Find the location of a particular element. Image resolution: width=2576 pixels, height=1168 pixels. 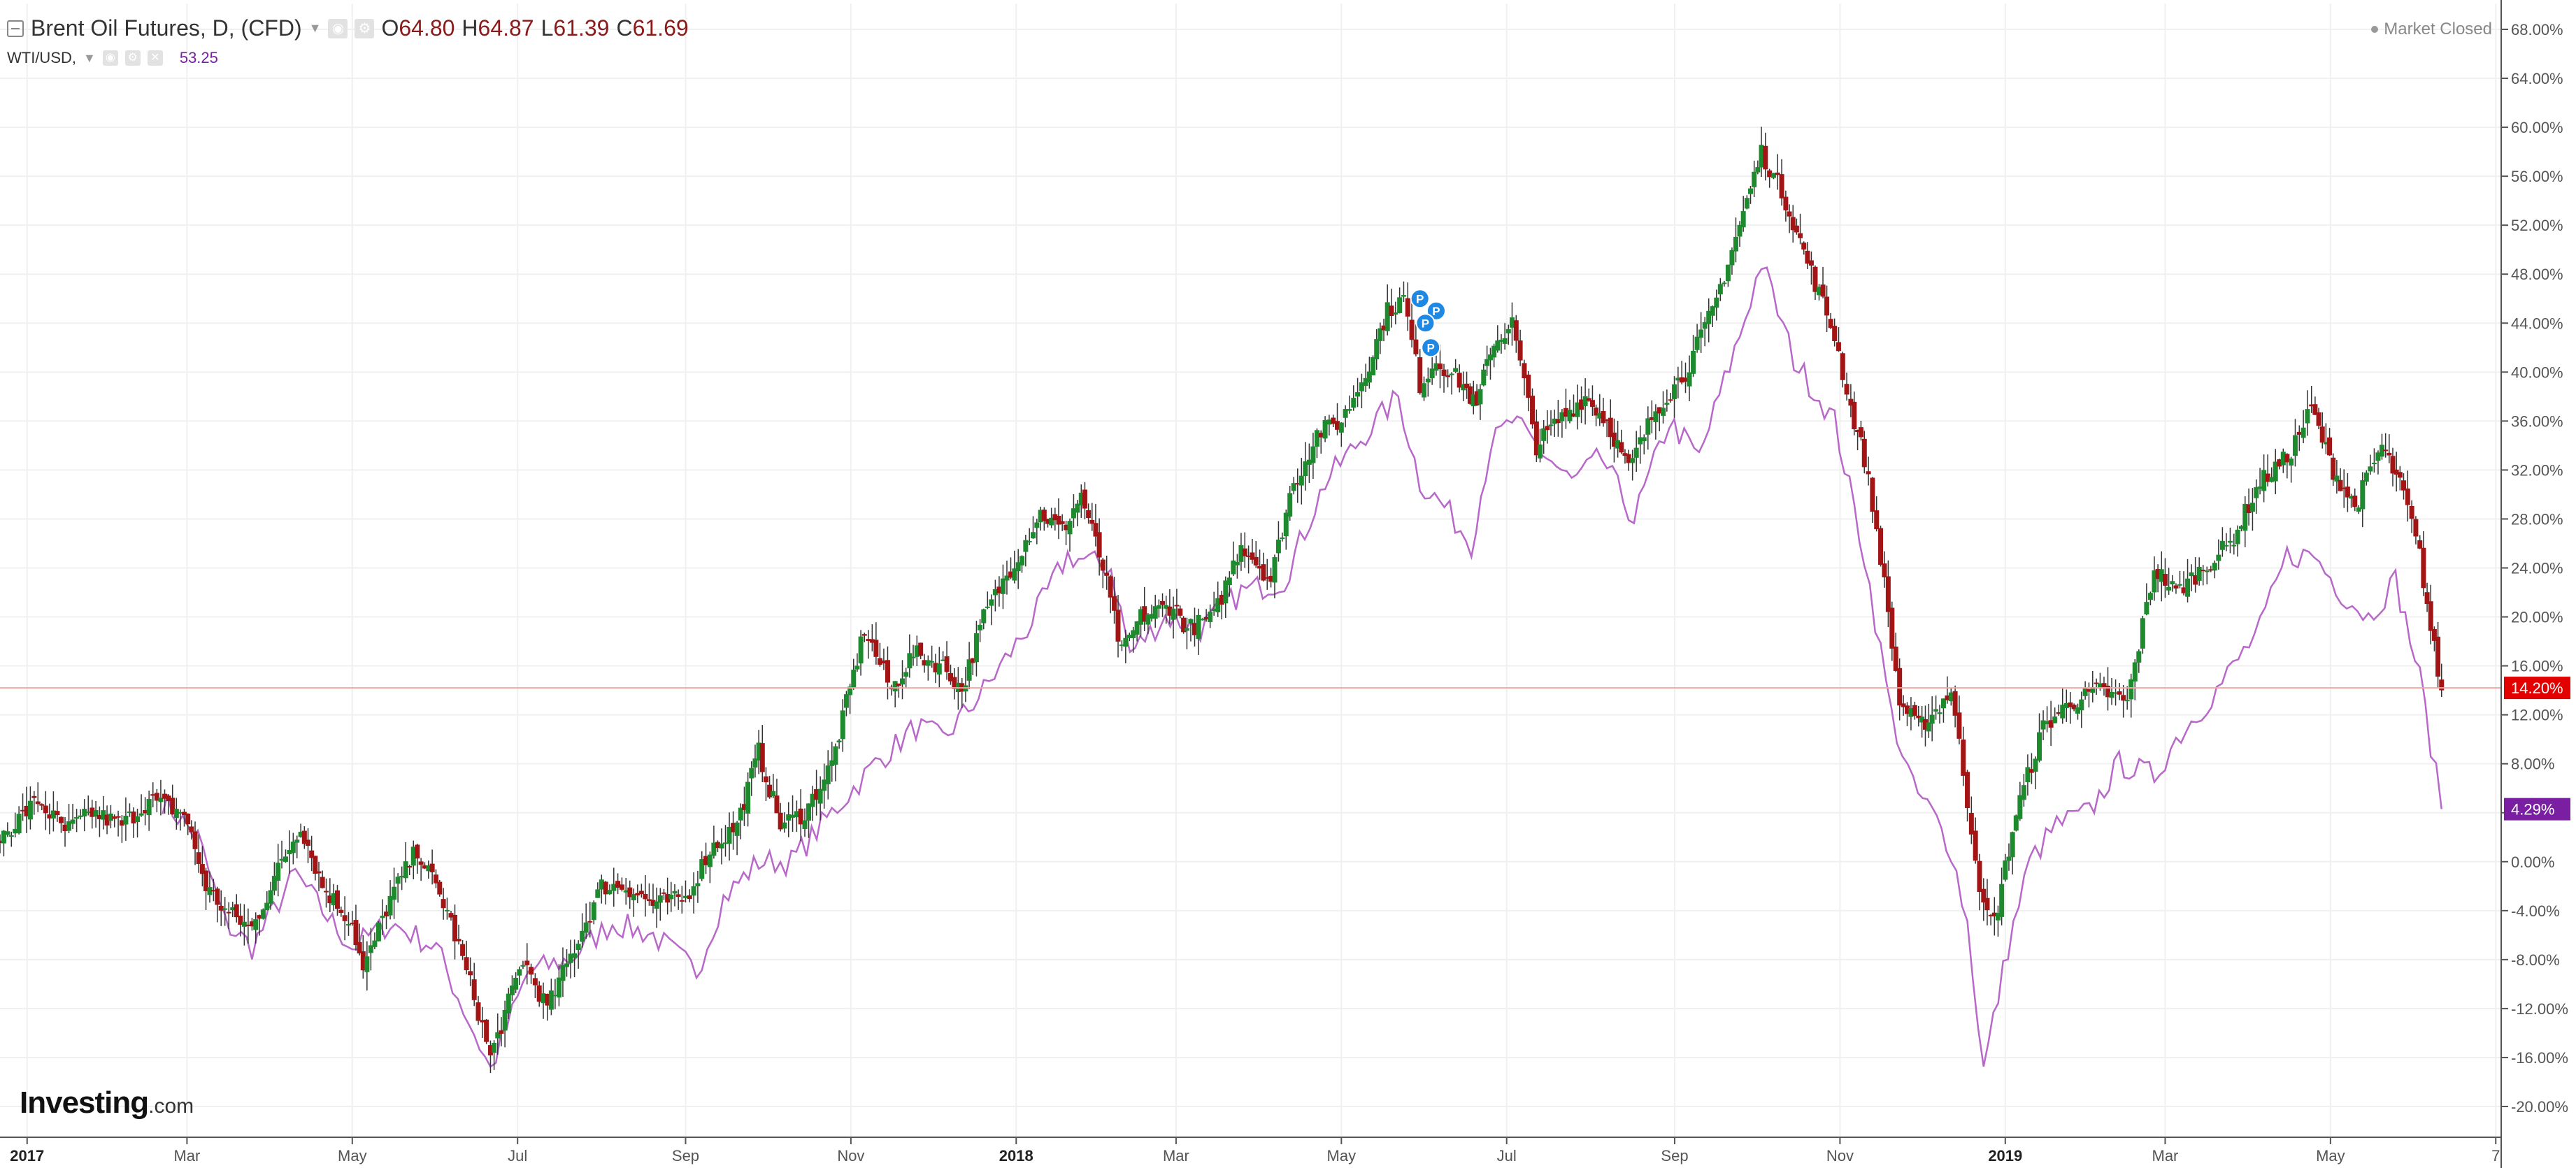

close-icon: ✕ is located at coordinates (155, 58).